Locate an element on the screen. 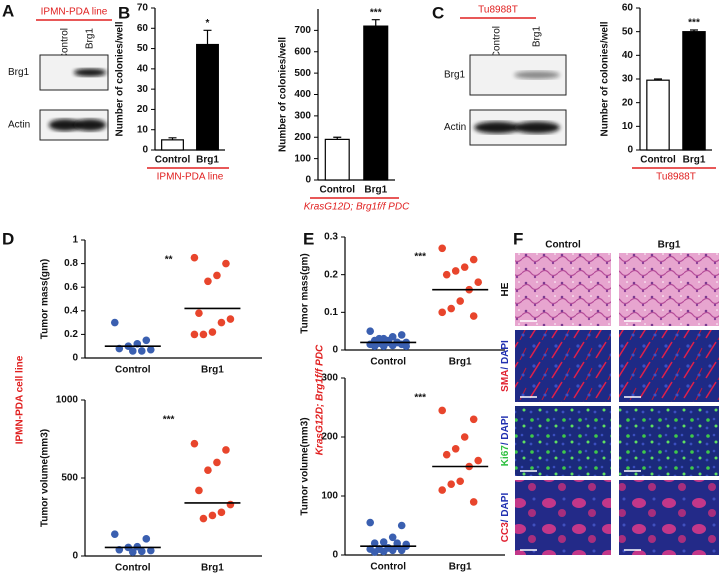 Image resolution: width=728 pixels, height=581 pixels. stain: CC3 is located at coordinates (505, 532).